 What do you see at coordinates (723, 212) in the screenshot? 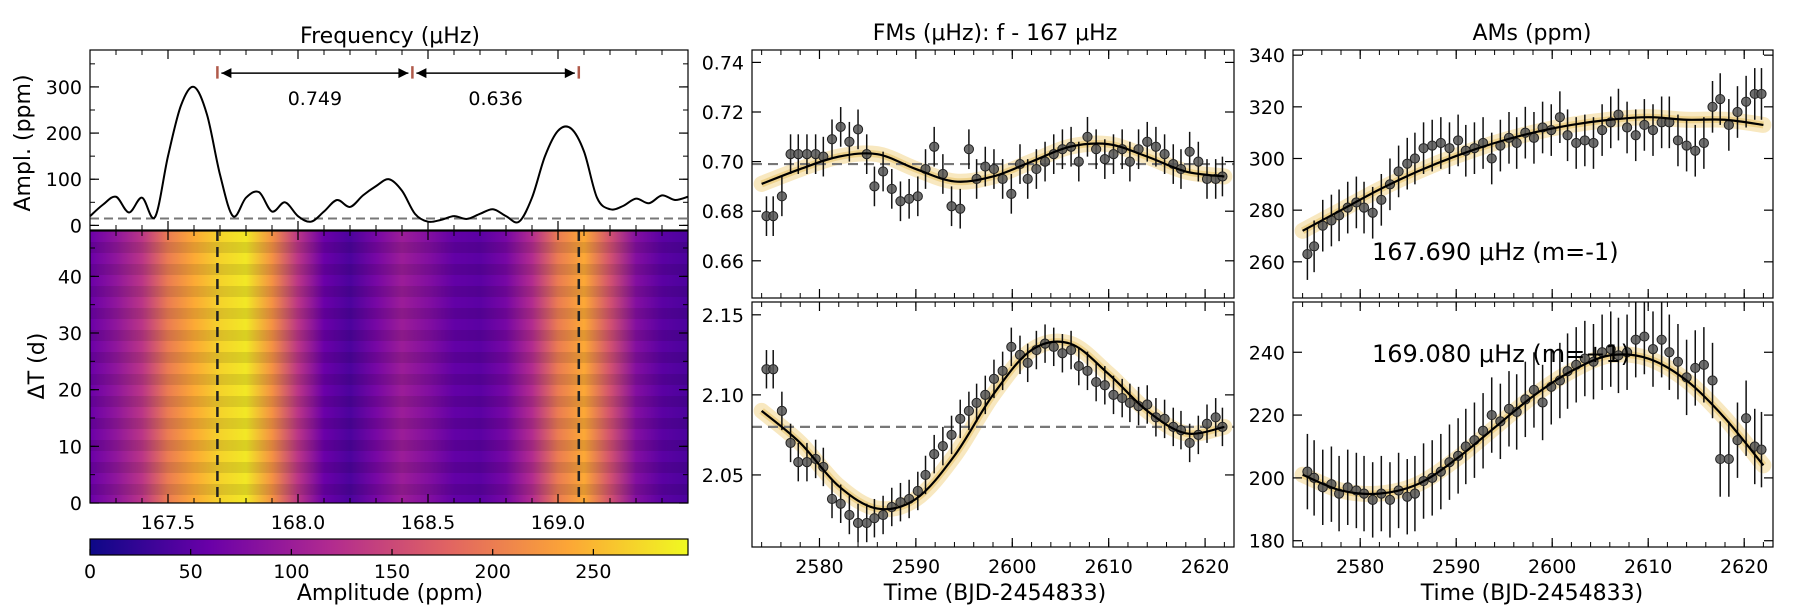
I see `y-tick-label: 0.68` at bounding box center [723, 212].